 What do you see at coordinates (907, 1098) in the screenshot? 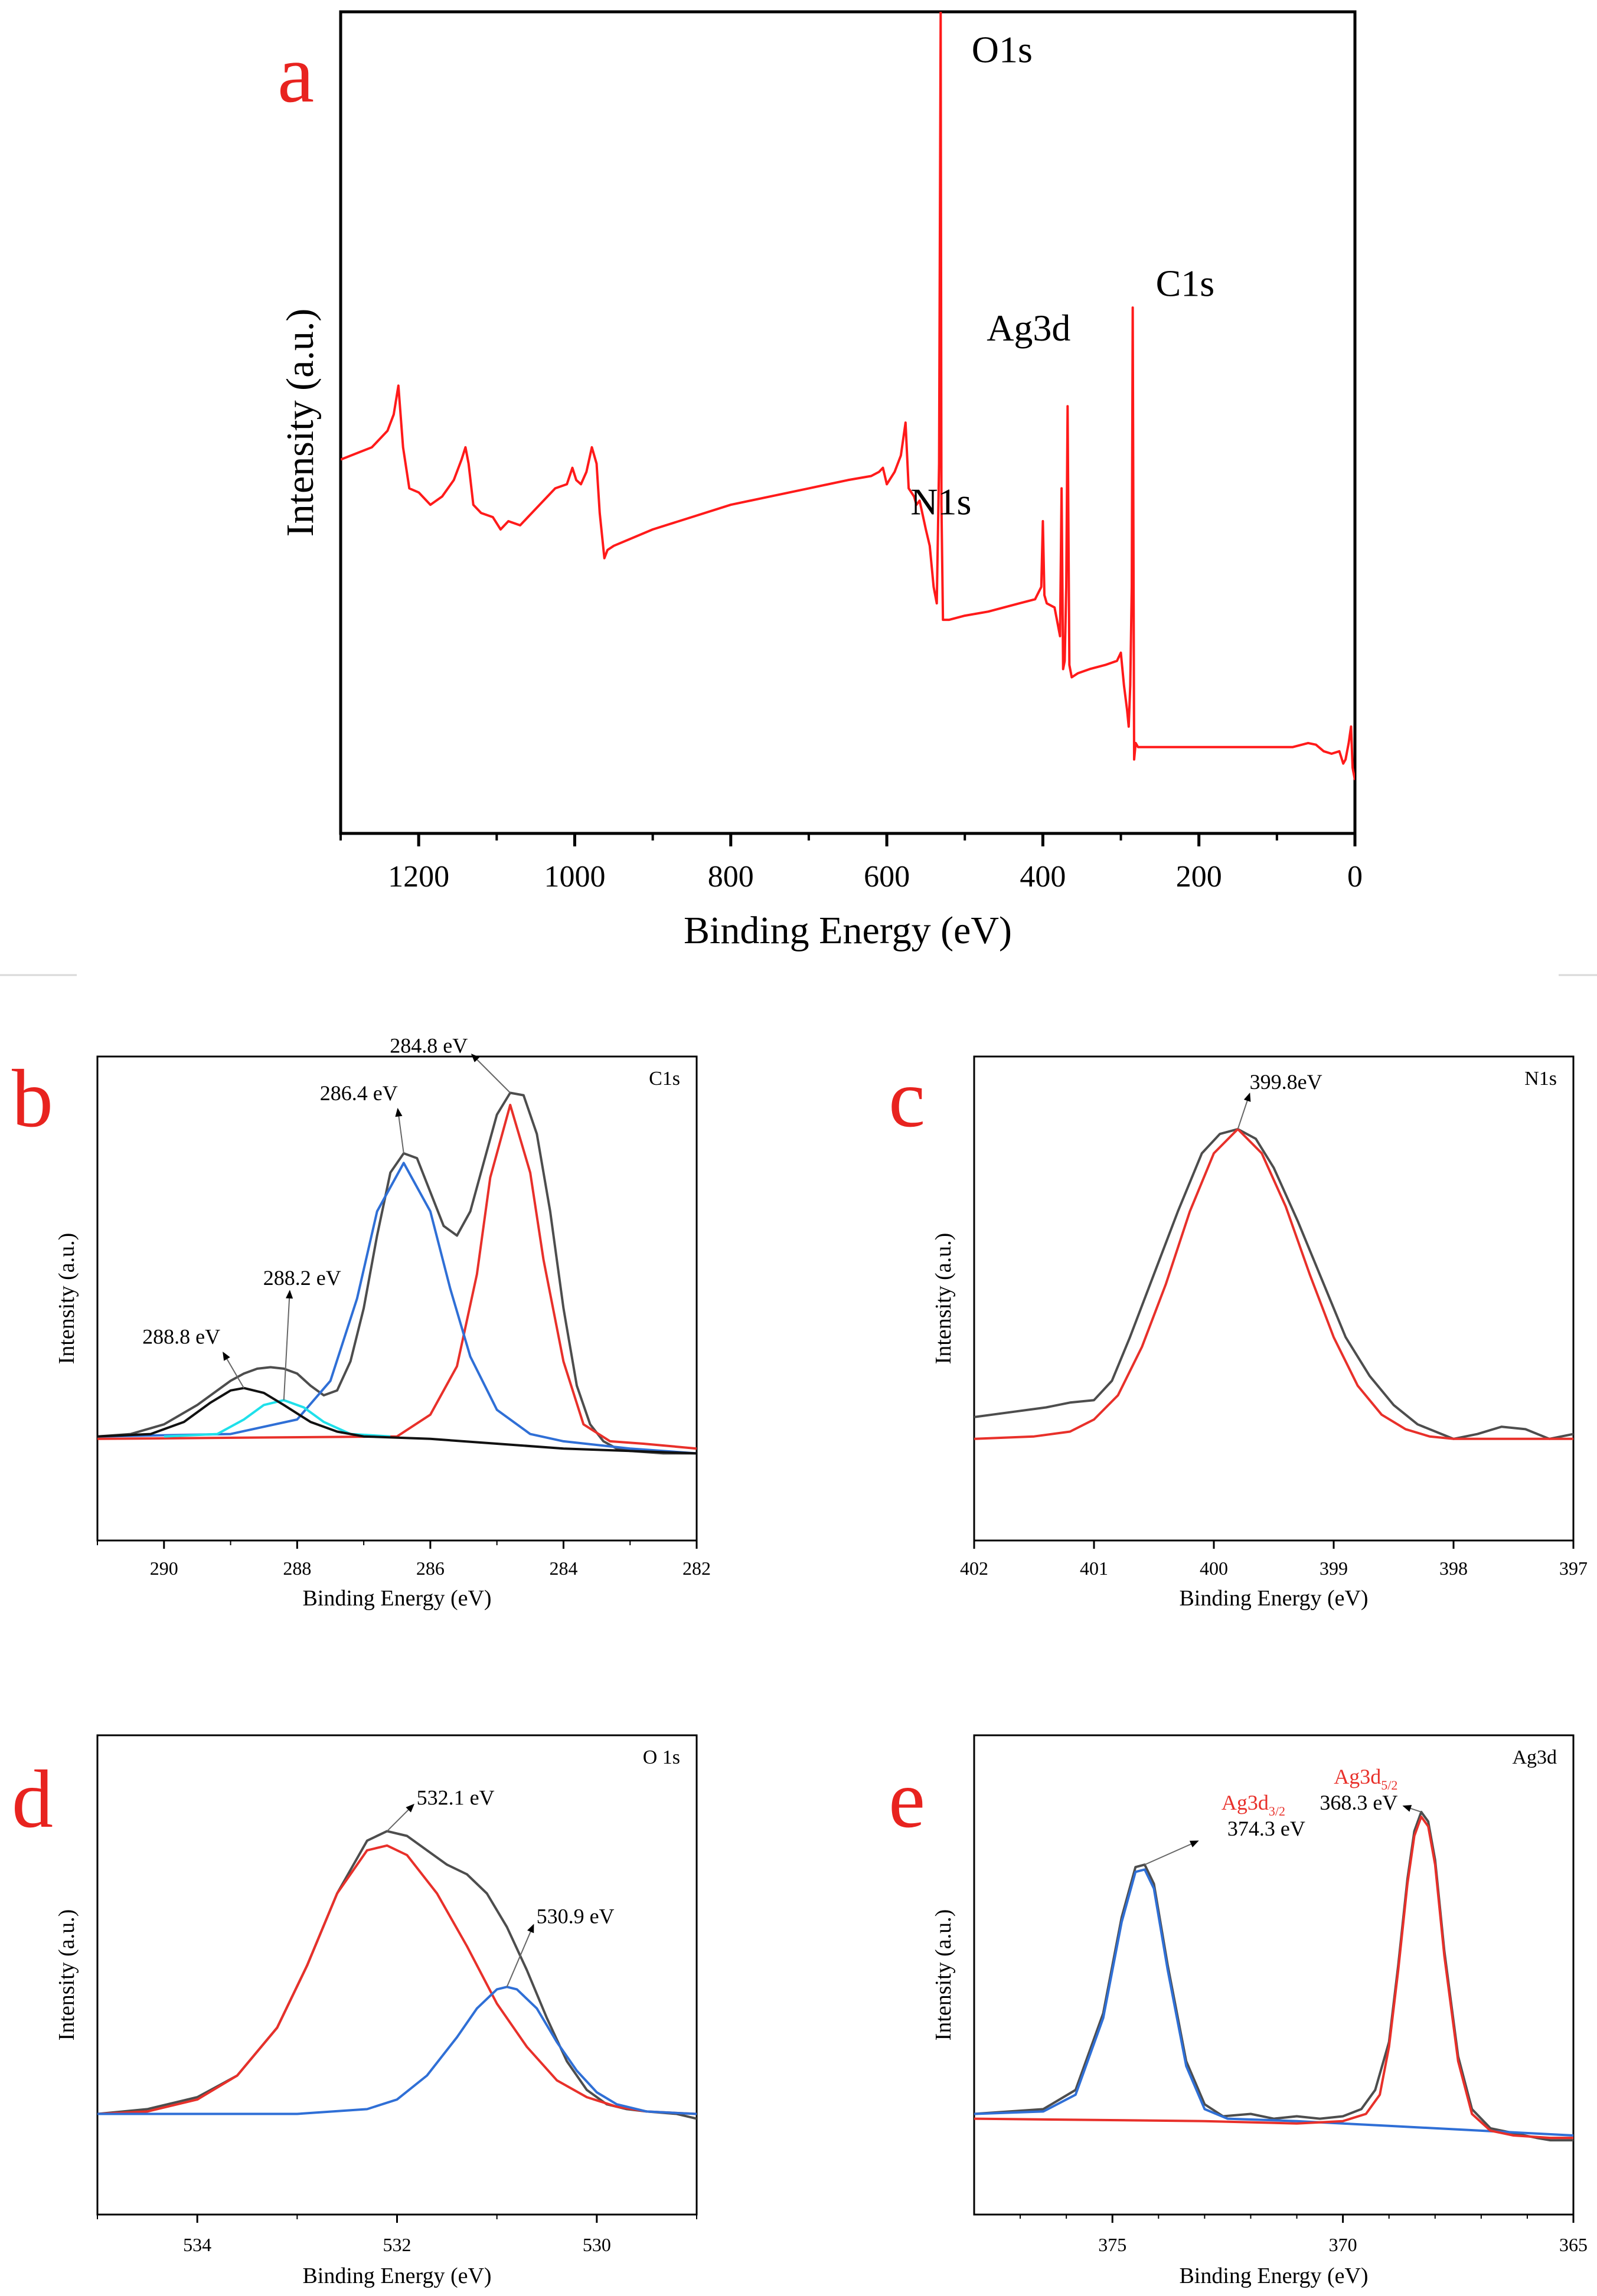
I see `panel-letter-c: c` at bounding box center [907, 1098].